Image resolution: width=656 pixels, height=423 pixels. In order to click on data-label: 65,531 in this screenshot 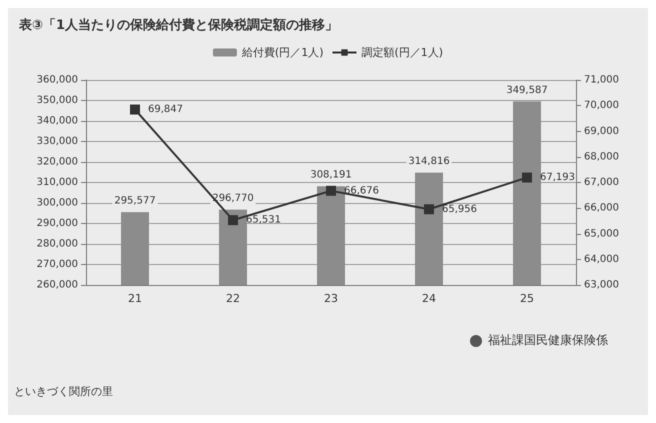, I will do `click(263, 220)`.